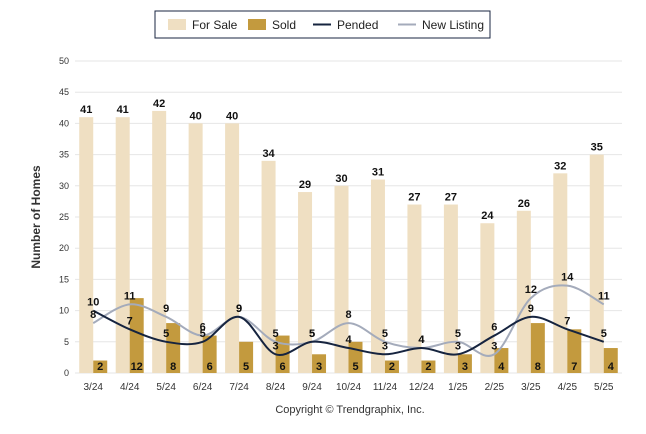 This screenshot has height=434, width=646. Describe the element at coordinates (531, 290) in the screenshot. I see `new-listing-data-label: 12` at that location.